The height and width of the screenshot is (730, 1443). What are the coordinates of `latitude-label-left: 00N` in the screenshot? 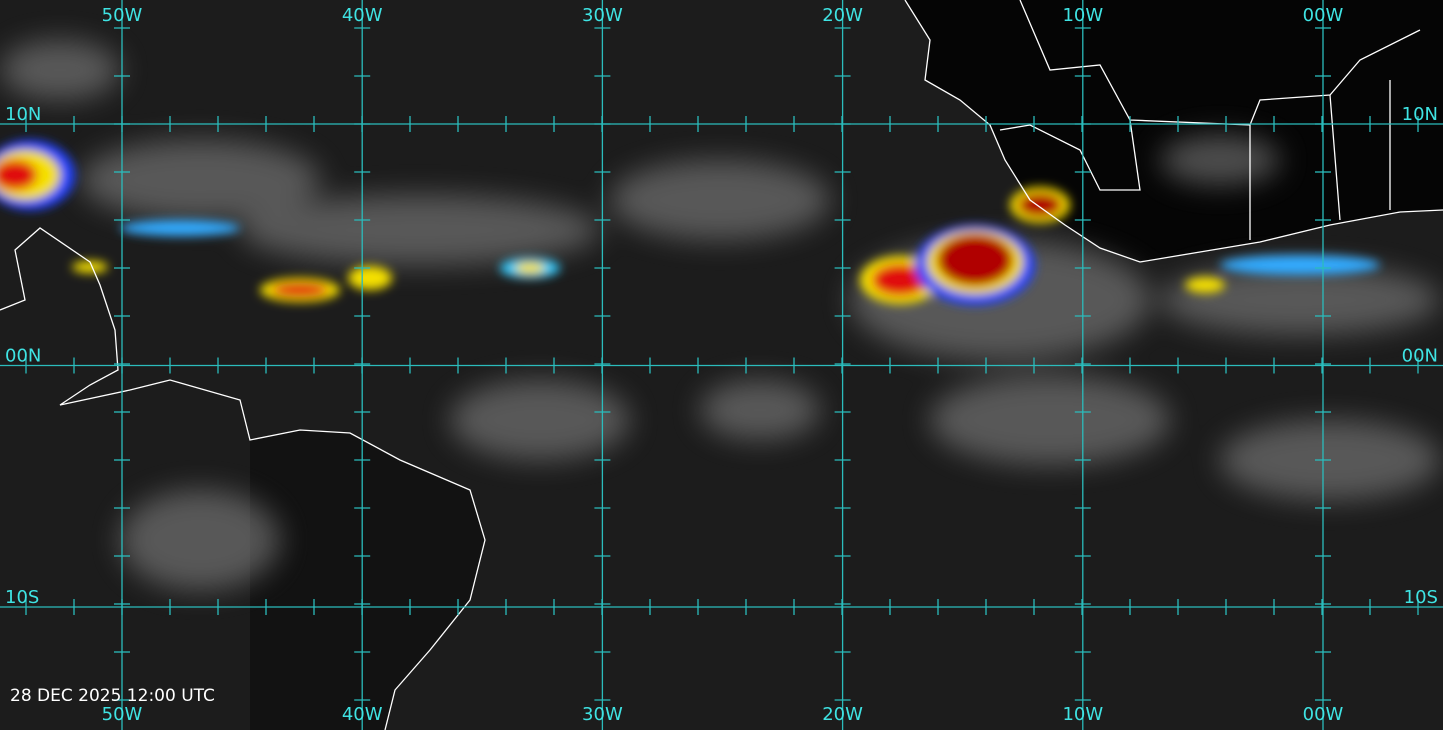 It's located at (23, 356).